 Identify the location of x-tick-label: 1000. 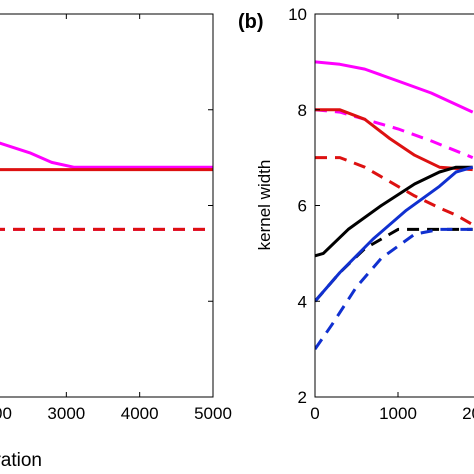
(398, 413).